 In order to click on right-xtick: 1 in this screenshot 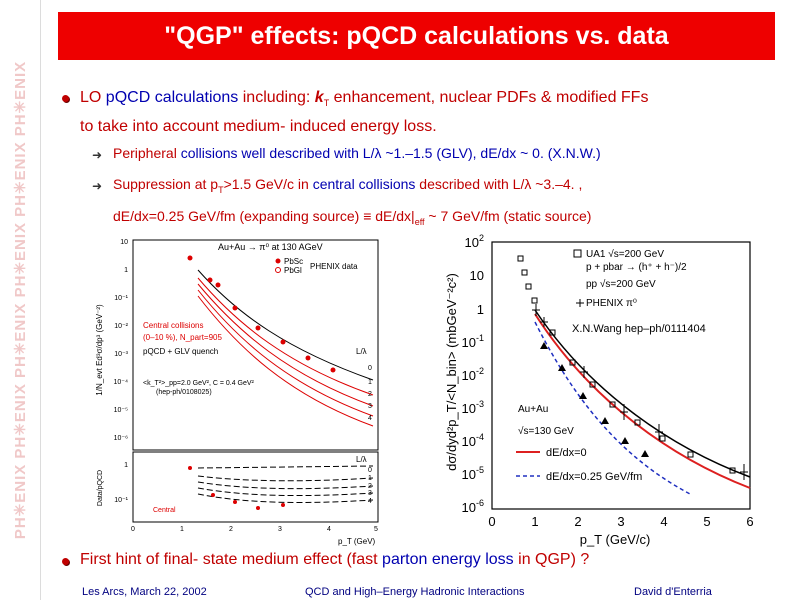, I will do `click(534, 521)`.